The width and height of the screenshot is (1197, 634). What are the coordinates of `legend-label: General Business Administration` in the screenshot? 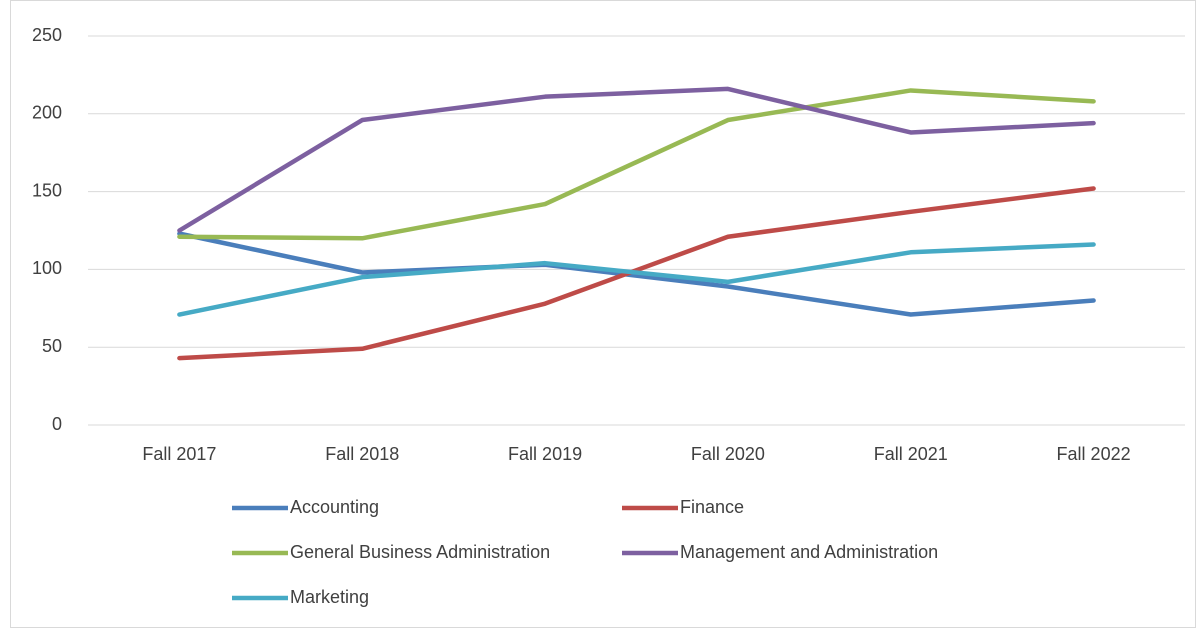 It's located at (420, 552).